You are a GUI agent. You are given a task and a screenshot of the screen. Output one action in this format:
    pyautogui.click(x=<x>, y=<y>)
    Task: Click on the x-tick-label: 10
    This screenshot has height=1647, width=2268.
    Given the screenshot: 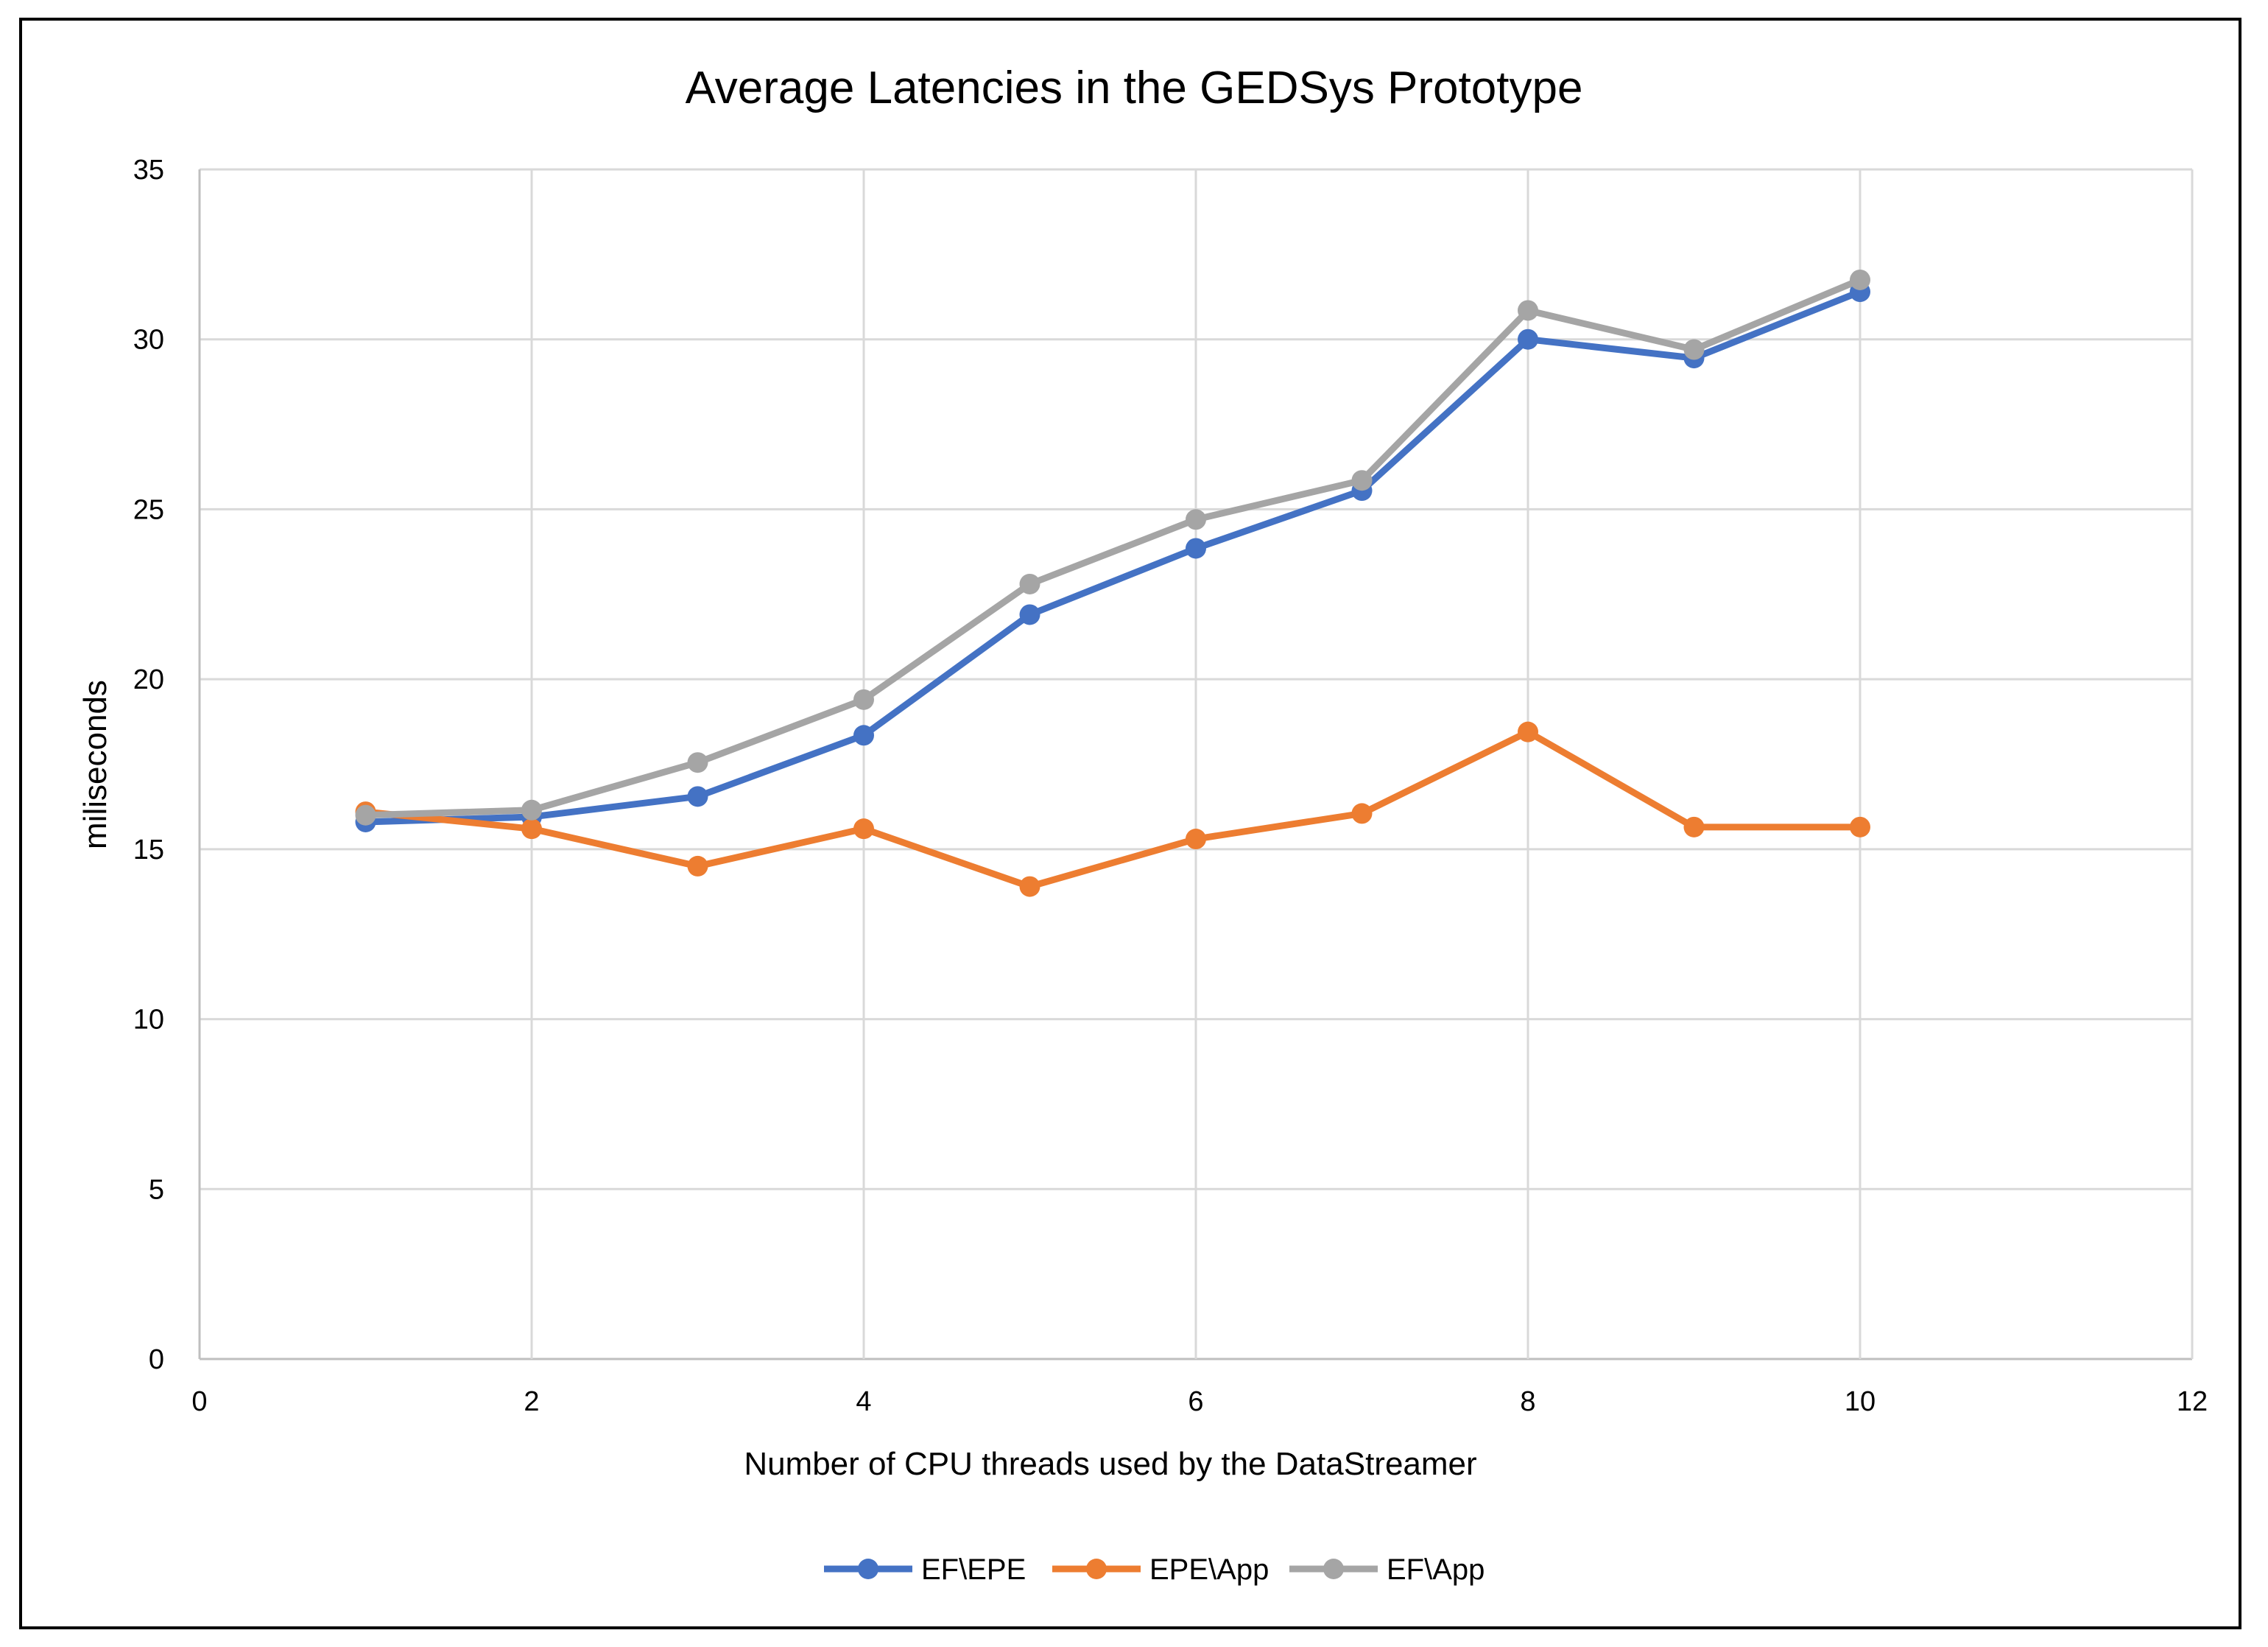 What is the action you would take?
    pyautogui.click(x=1860, y=1401)
    